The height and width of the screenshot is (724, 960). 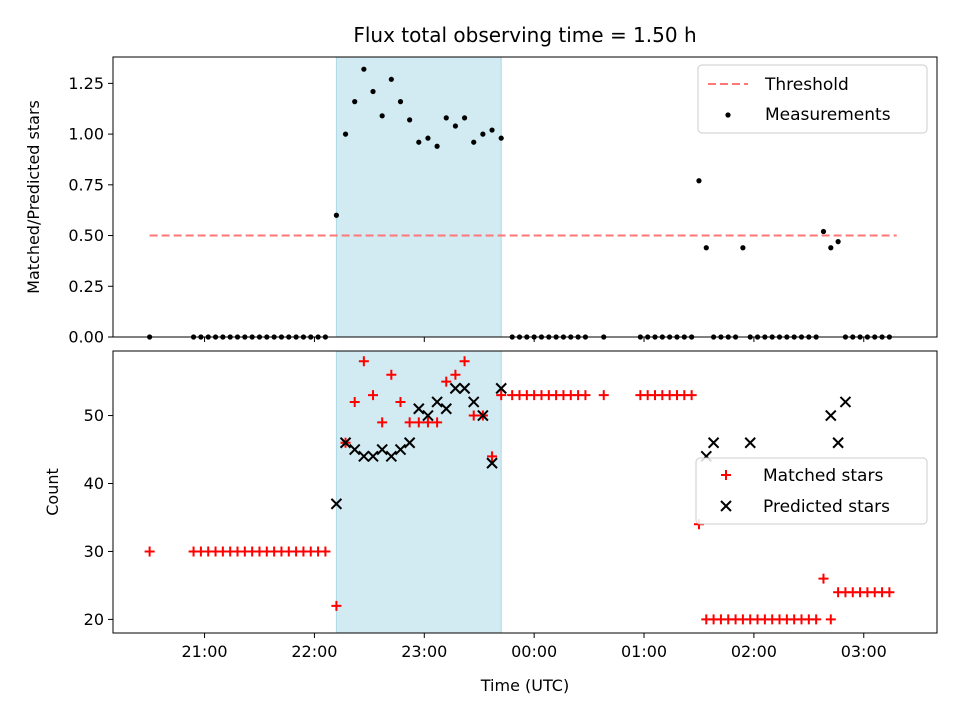 What do you see at coordinates (94, 619) in the screenshot?
I see `y-tick-label: 20` at bounding box center [94, 619].